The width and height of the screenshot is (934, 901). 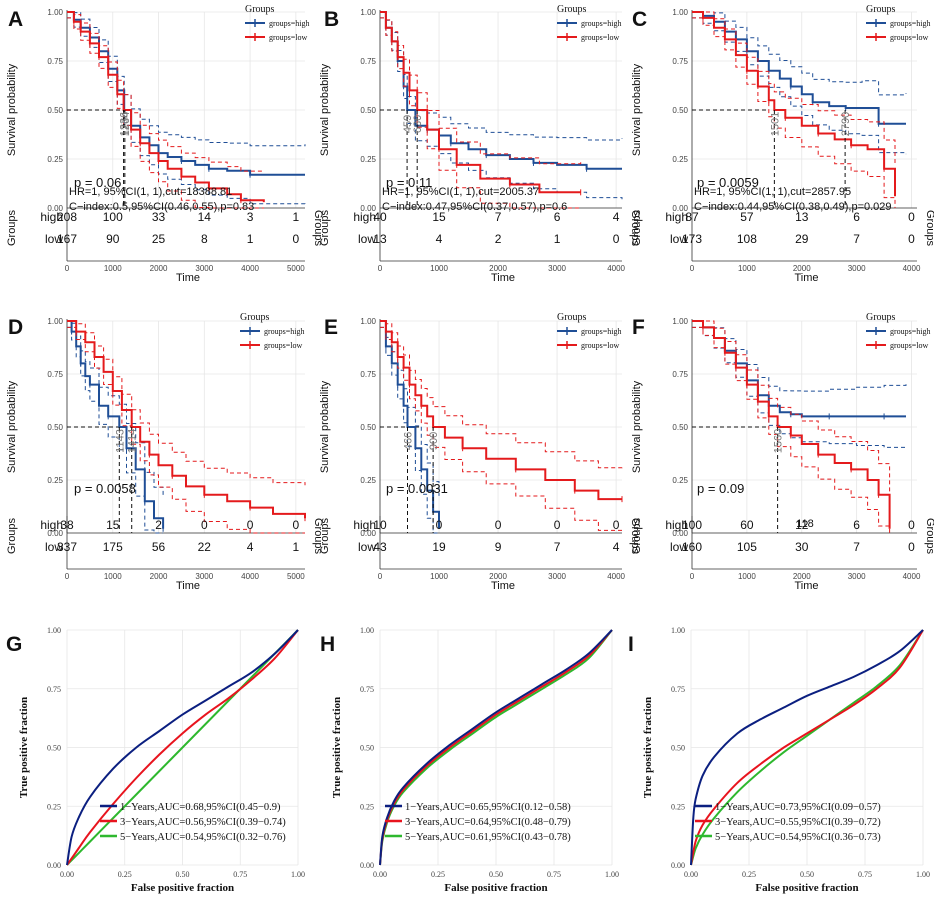 I want to click on median-time-label: 459, so click(x=408, y=124).